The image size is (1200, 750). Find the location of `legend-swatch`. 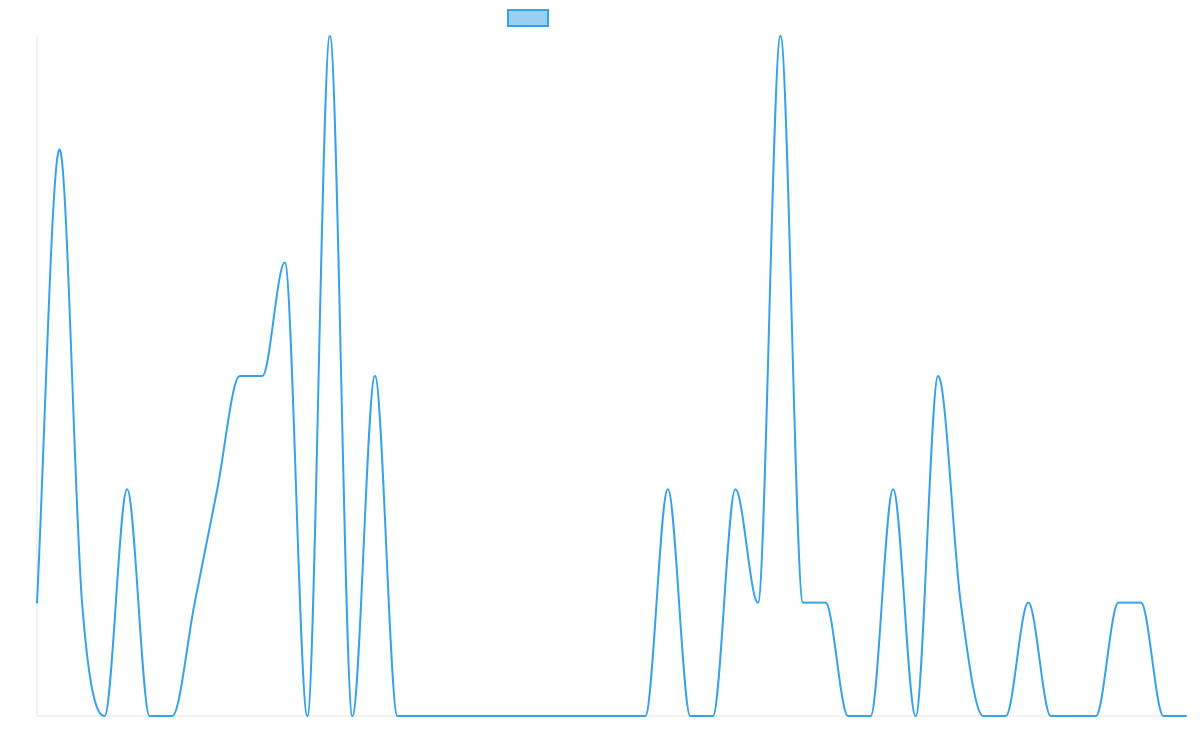

legend-swatch is located at coordinates (528, 18).